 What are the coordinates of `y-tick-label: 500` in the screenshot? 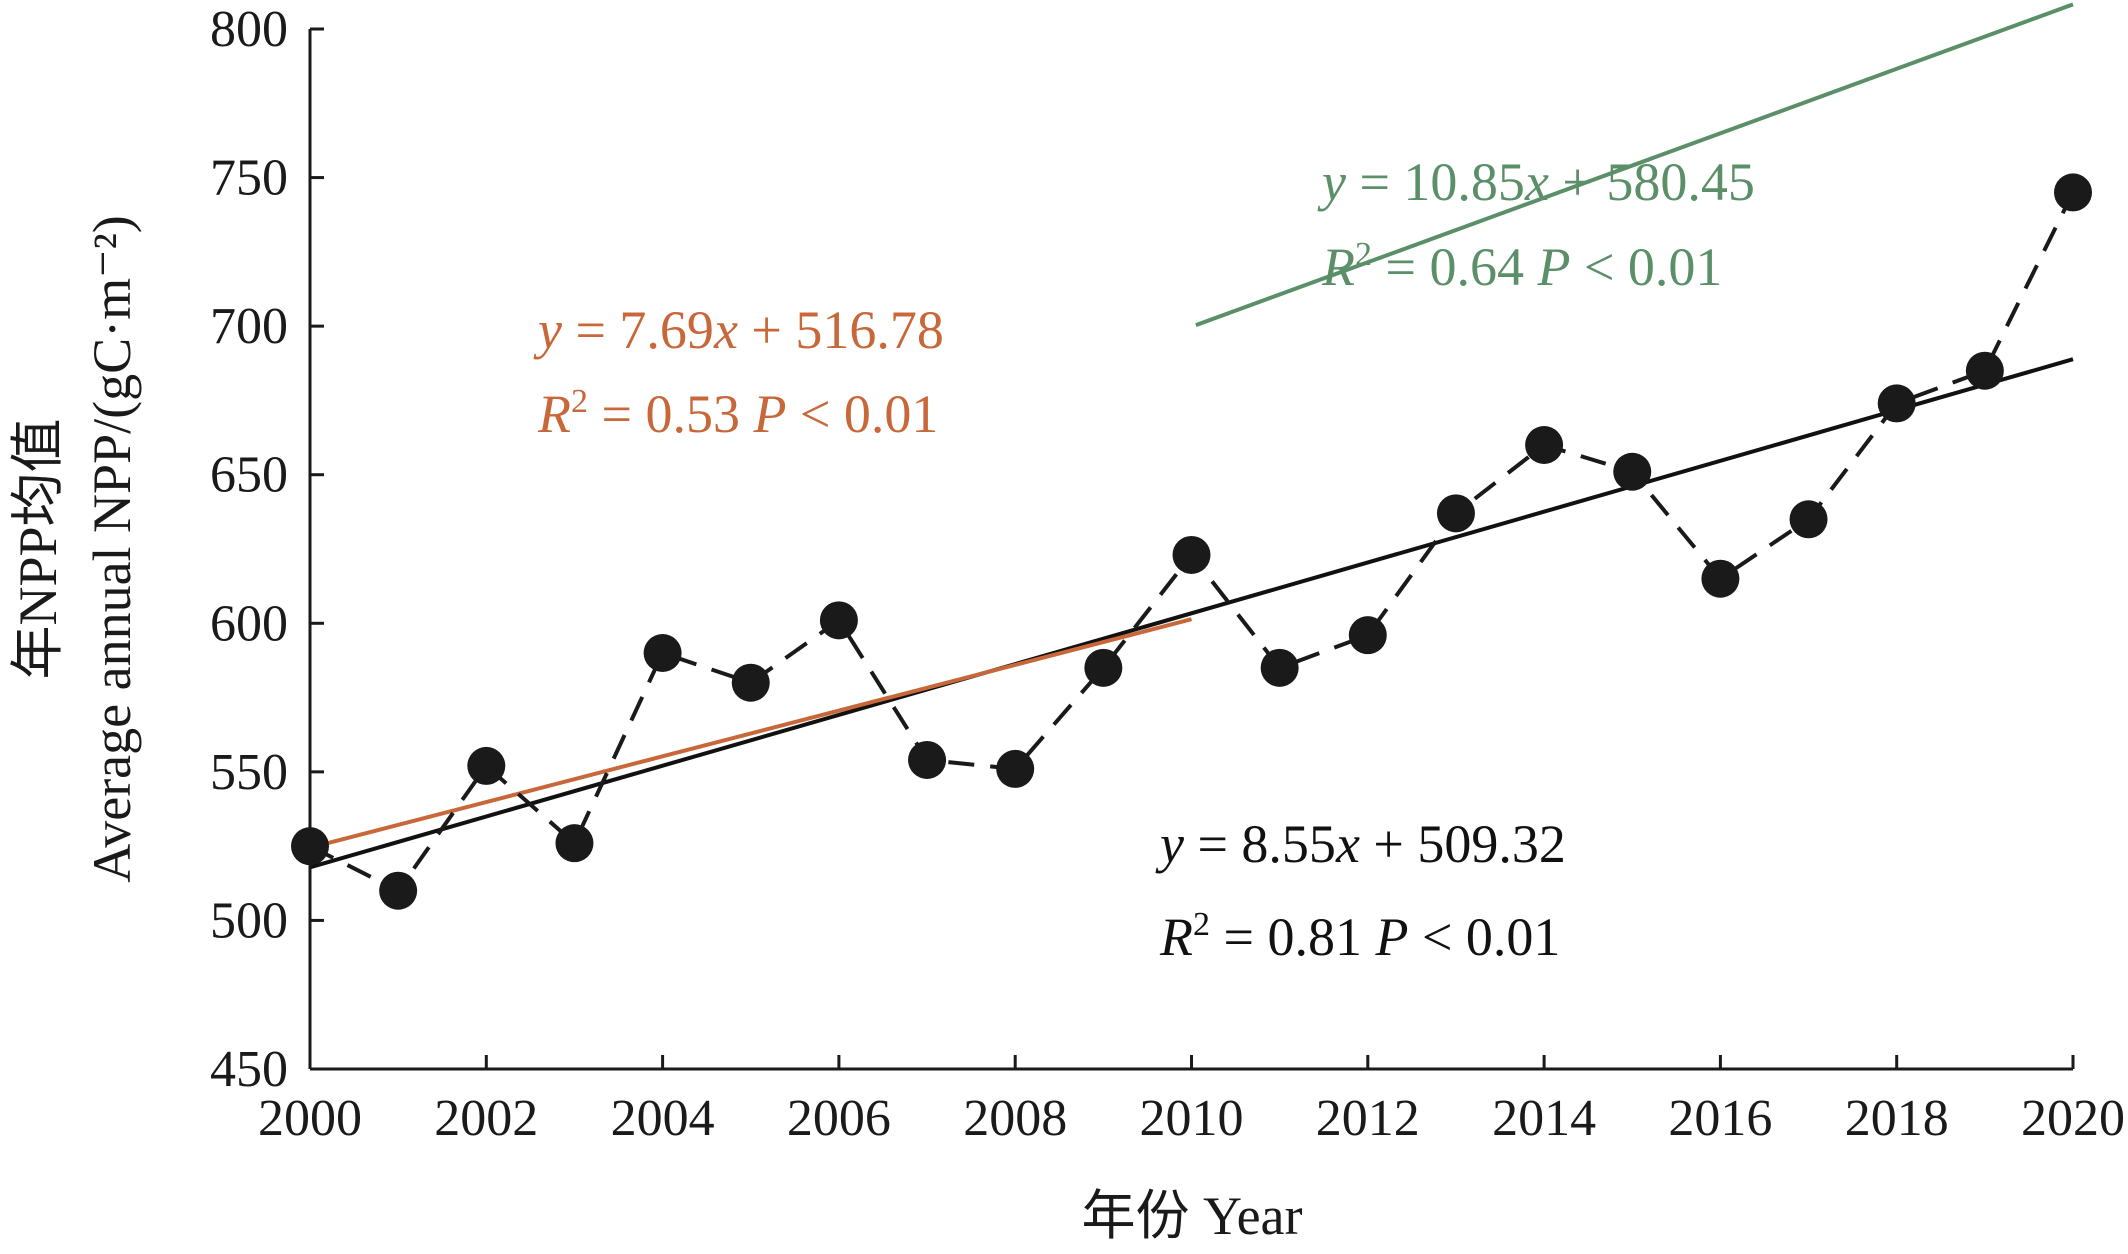 It's located at (249, 920).